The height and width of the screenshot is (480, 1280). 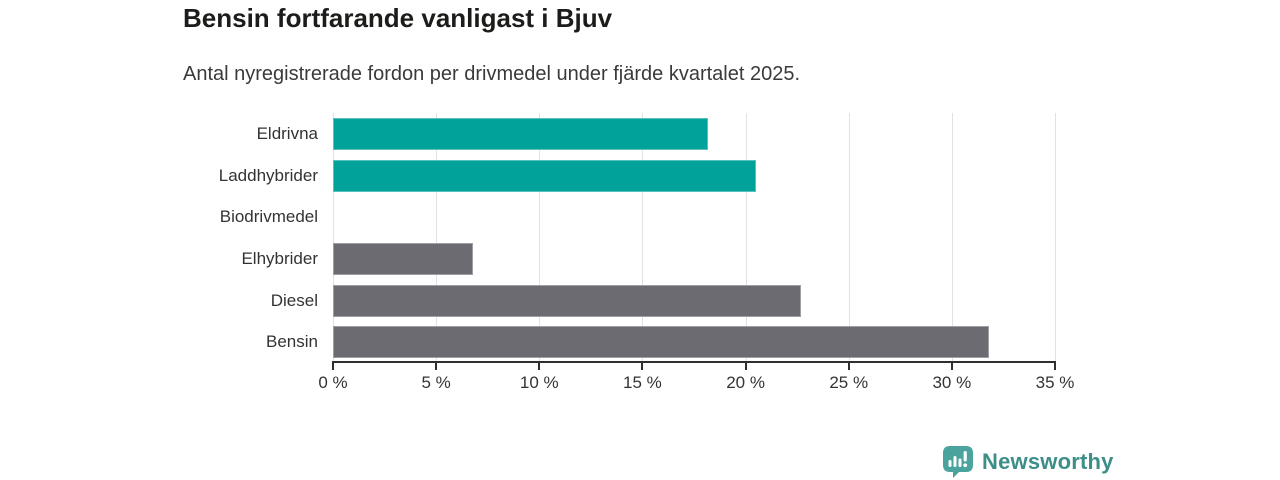 What do you see at coordinates (268, 217) in the screenshot?
I see `category-label-biodrivmedel: Biodrivmedel` at bounding box center [268, 217].